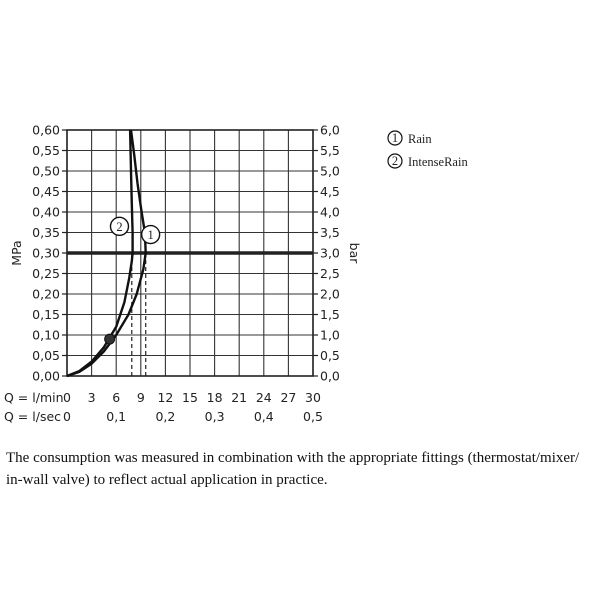  I want to click on left-tick-label: 0,40, so click(46, 212).